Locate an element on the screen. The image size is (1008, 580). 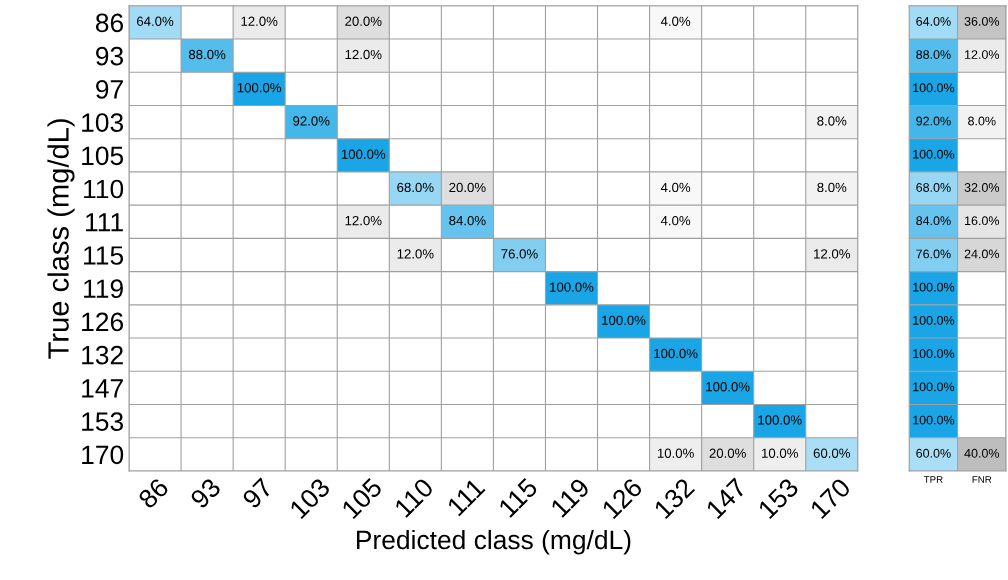
x-tick-label: 105 is located at coordinates (362, 498).